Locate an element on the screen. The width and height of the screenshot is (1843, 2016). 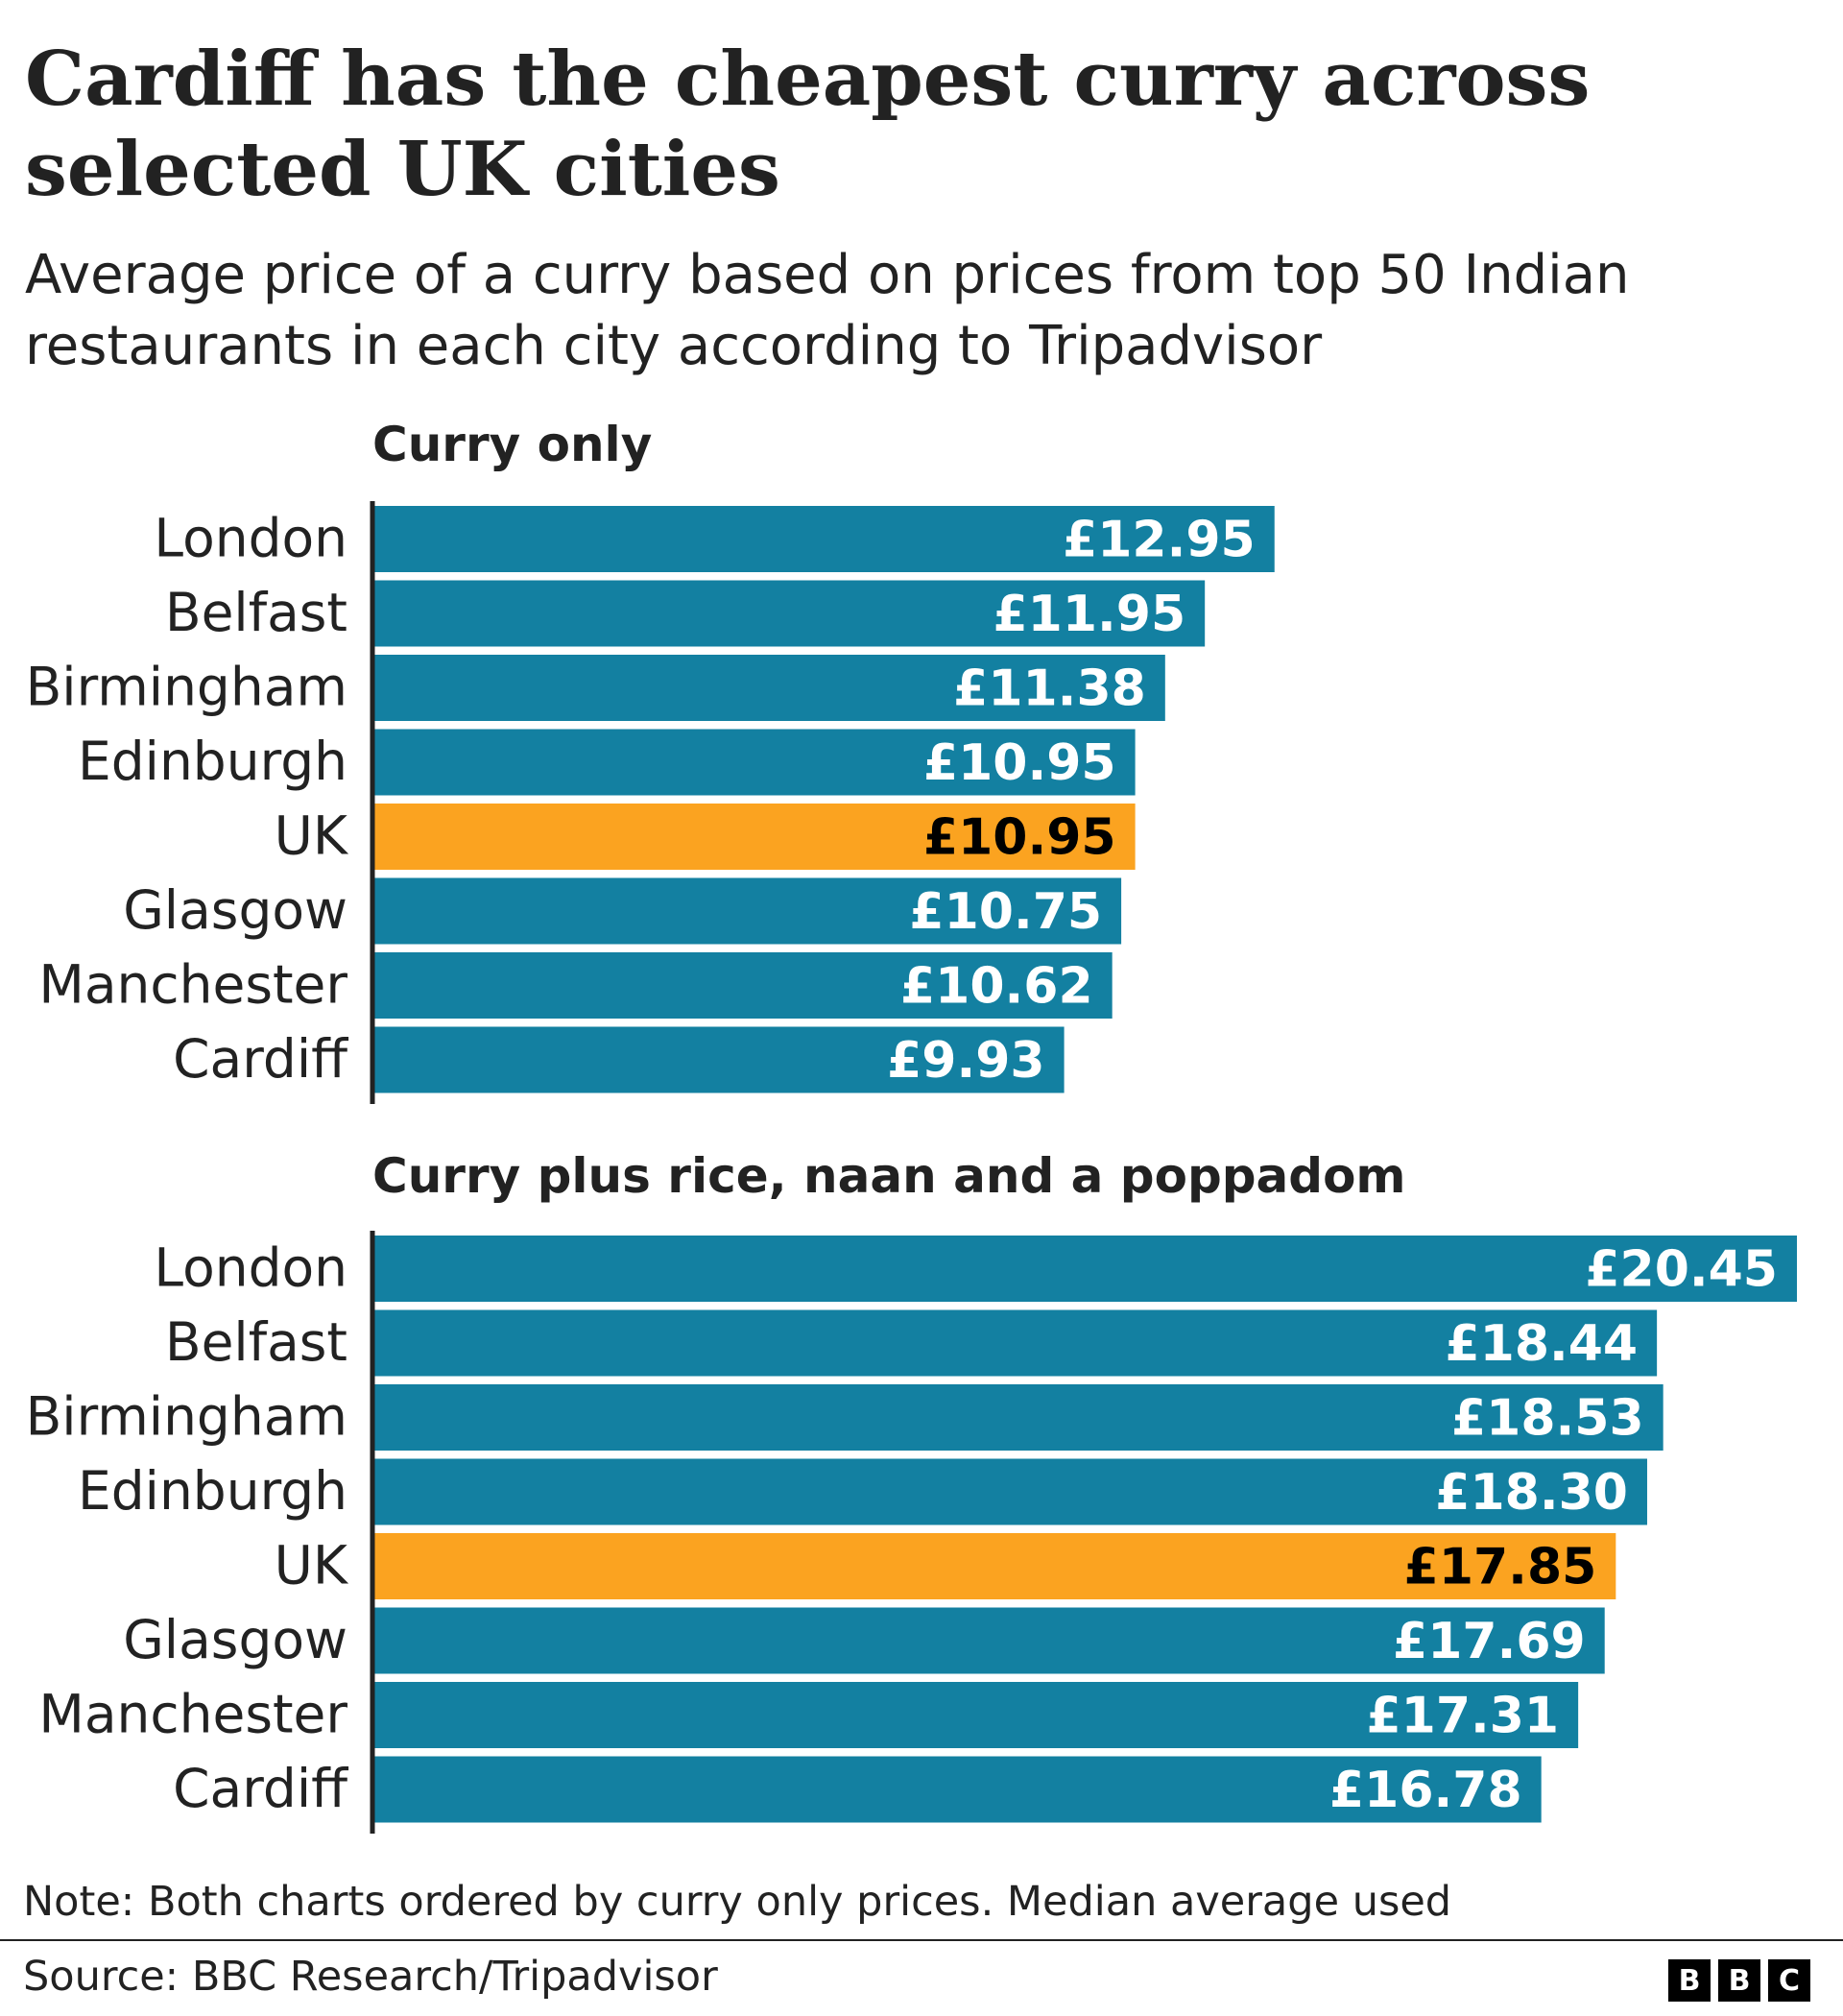
bbc-logo-letter: C is located at coordinates (1789, 1980).